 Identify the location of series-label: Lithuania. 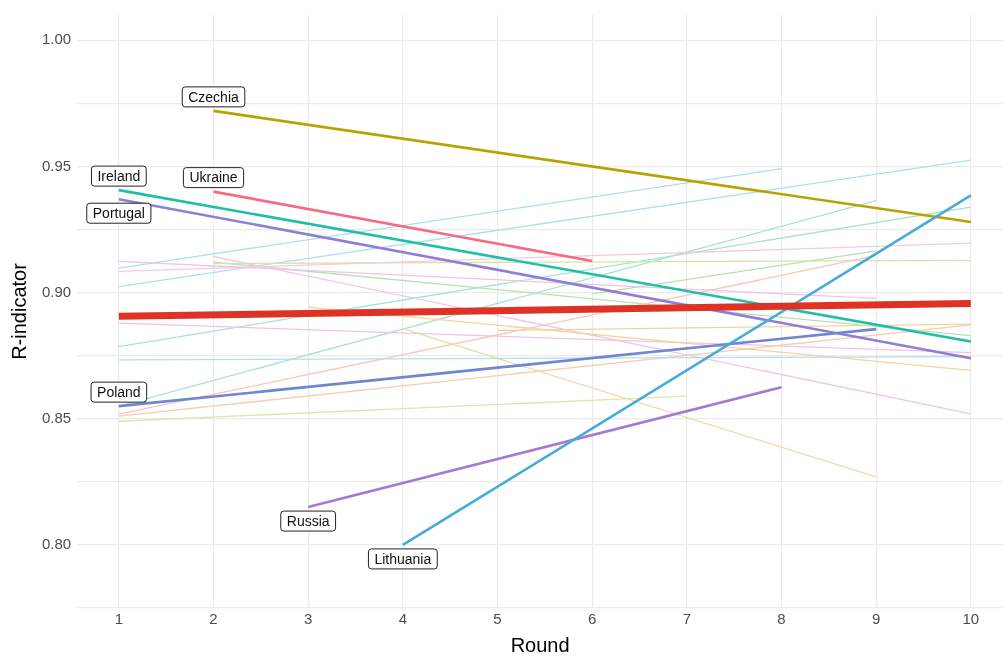
(403, 558).